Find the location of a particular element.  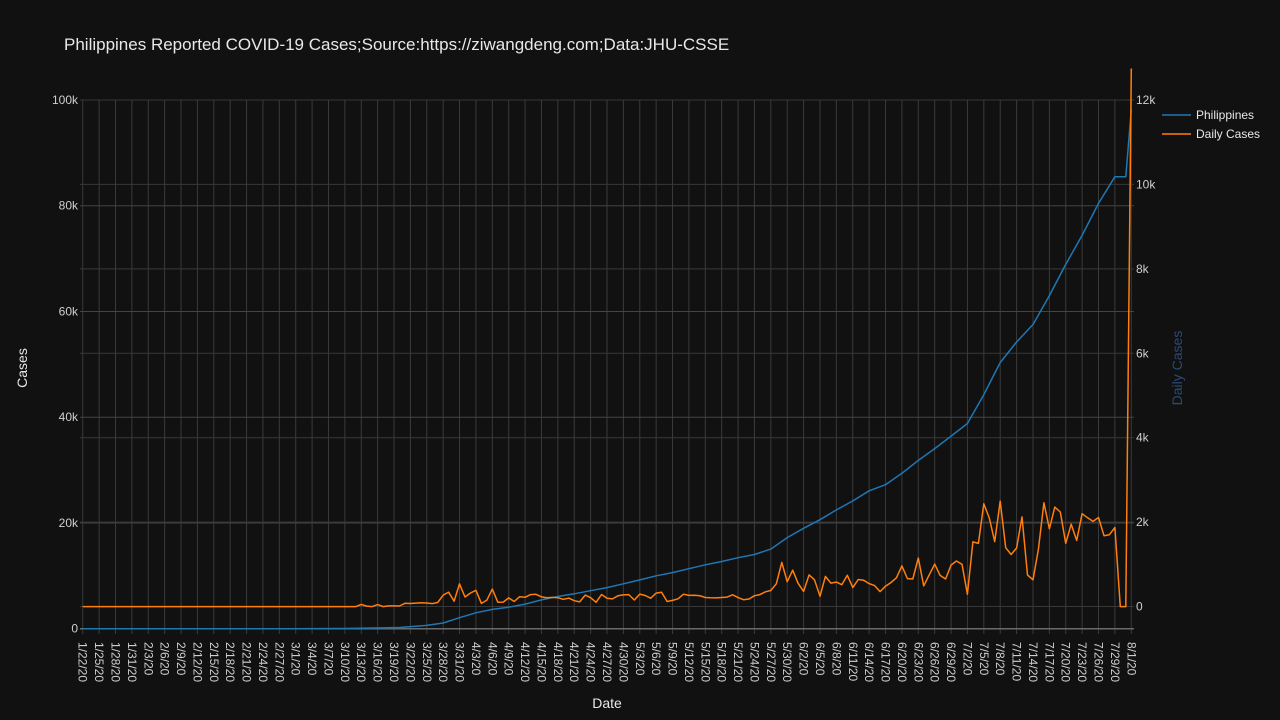

x-tick-label: 5/27/20 is located at coordinates (771, 662).